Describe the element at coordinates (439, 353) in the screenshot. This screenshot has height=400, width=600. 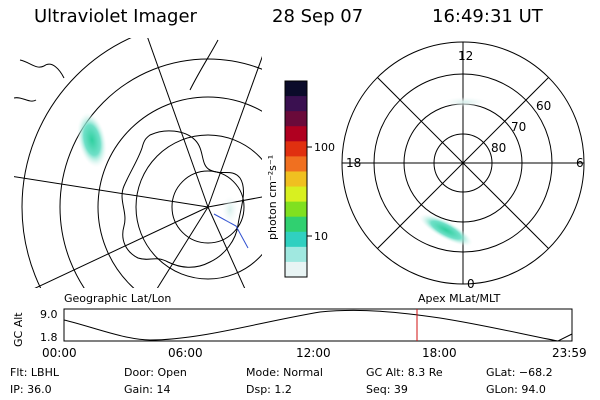
I see `timeline-xtick: 18:00` at that location.